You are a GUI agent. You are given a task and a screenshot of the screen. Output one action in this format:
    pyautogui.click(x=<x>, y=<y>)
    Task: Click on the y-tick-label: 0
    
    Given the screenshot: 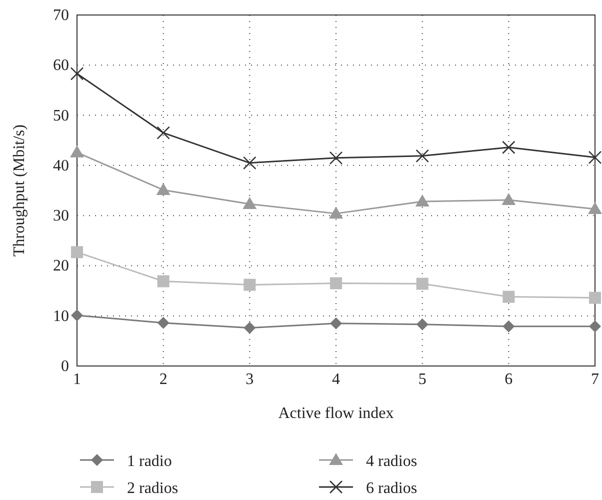 What is the action you would take?
    pyautogui.click(x=65, y=366)
    